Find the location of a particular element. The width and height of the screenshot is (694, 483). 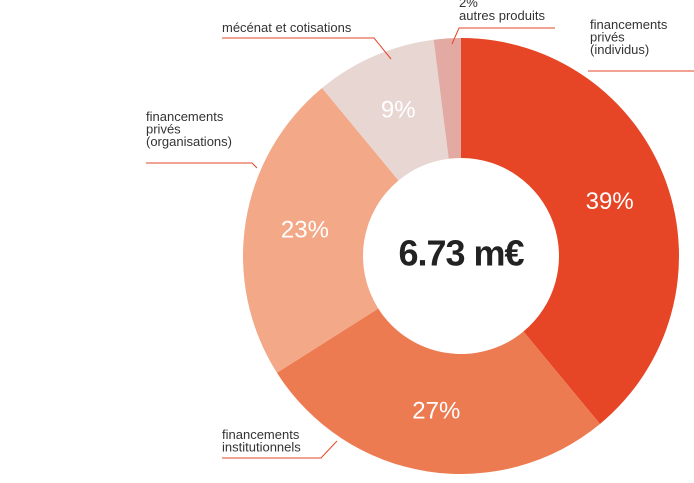

leader-line-autres-produits is located at coordinates (503, 36).